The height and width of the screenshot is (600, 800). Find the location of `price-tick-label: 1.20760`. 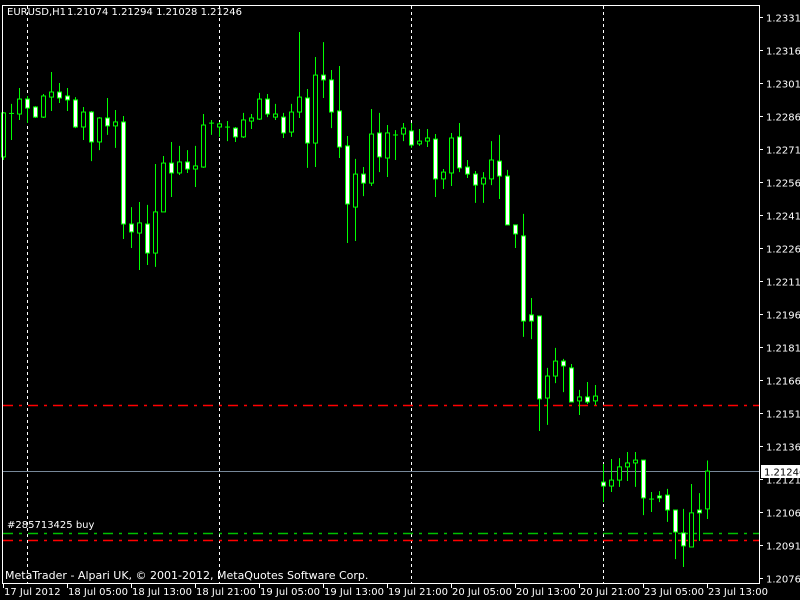

price-tick-label: 1.20760 is located at coordinates (783, 580).